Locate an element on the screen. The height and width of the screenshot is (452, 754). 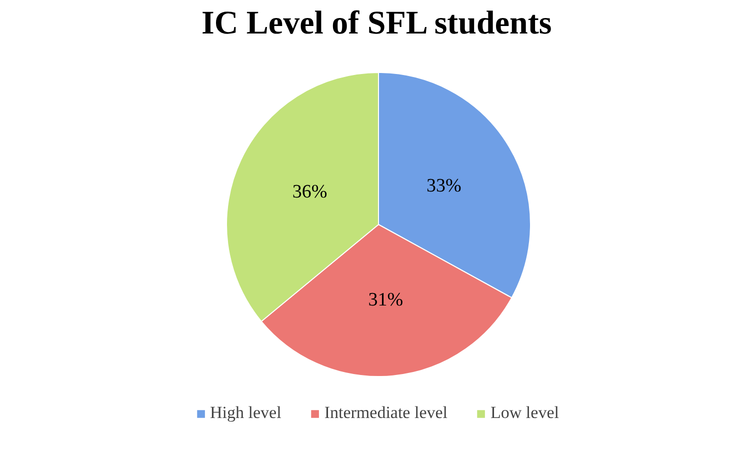
data-label: 36% is located at coordinates (310, 192).